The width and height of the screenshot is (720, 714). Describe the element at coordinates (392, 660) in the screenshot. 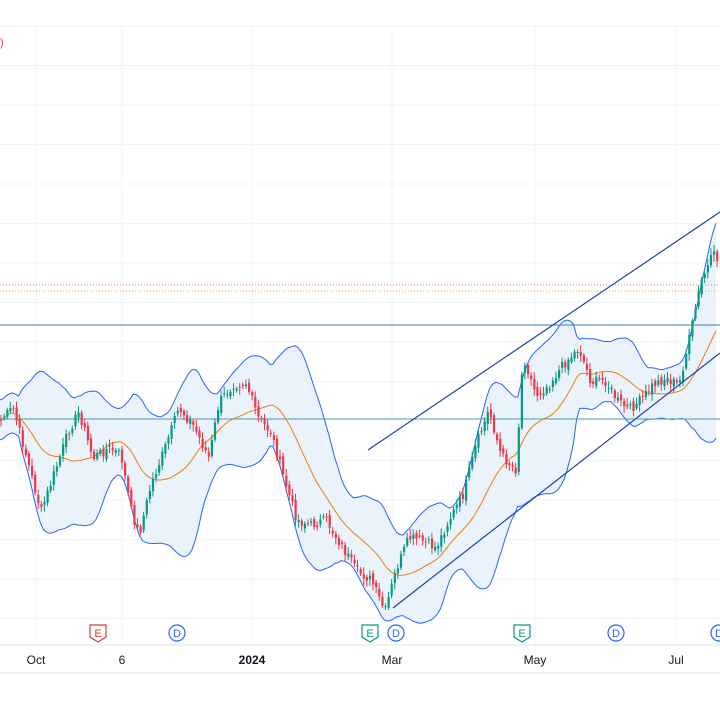

I see `x-tick-label: Mar` at that location.